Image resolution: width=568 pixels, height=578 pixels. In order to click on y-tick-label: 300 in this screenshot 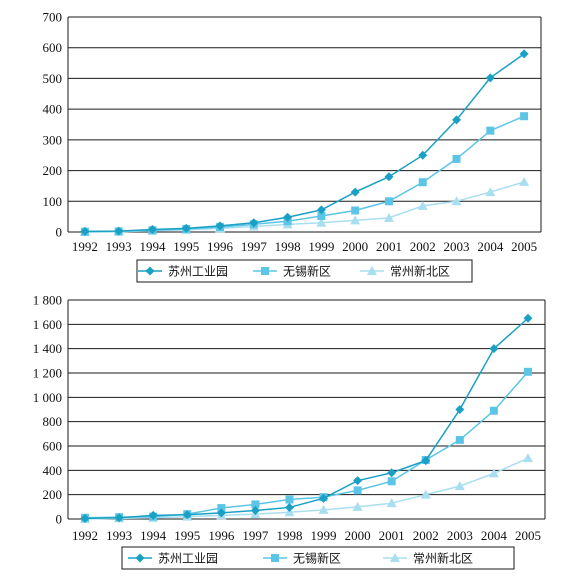, I will do `click(53, 139)`.